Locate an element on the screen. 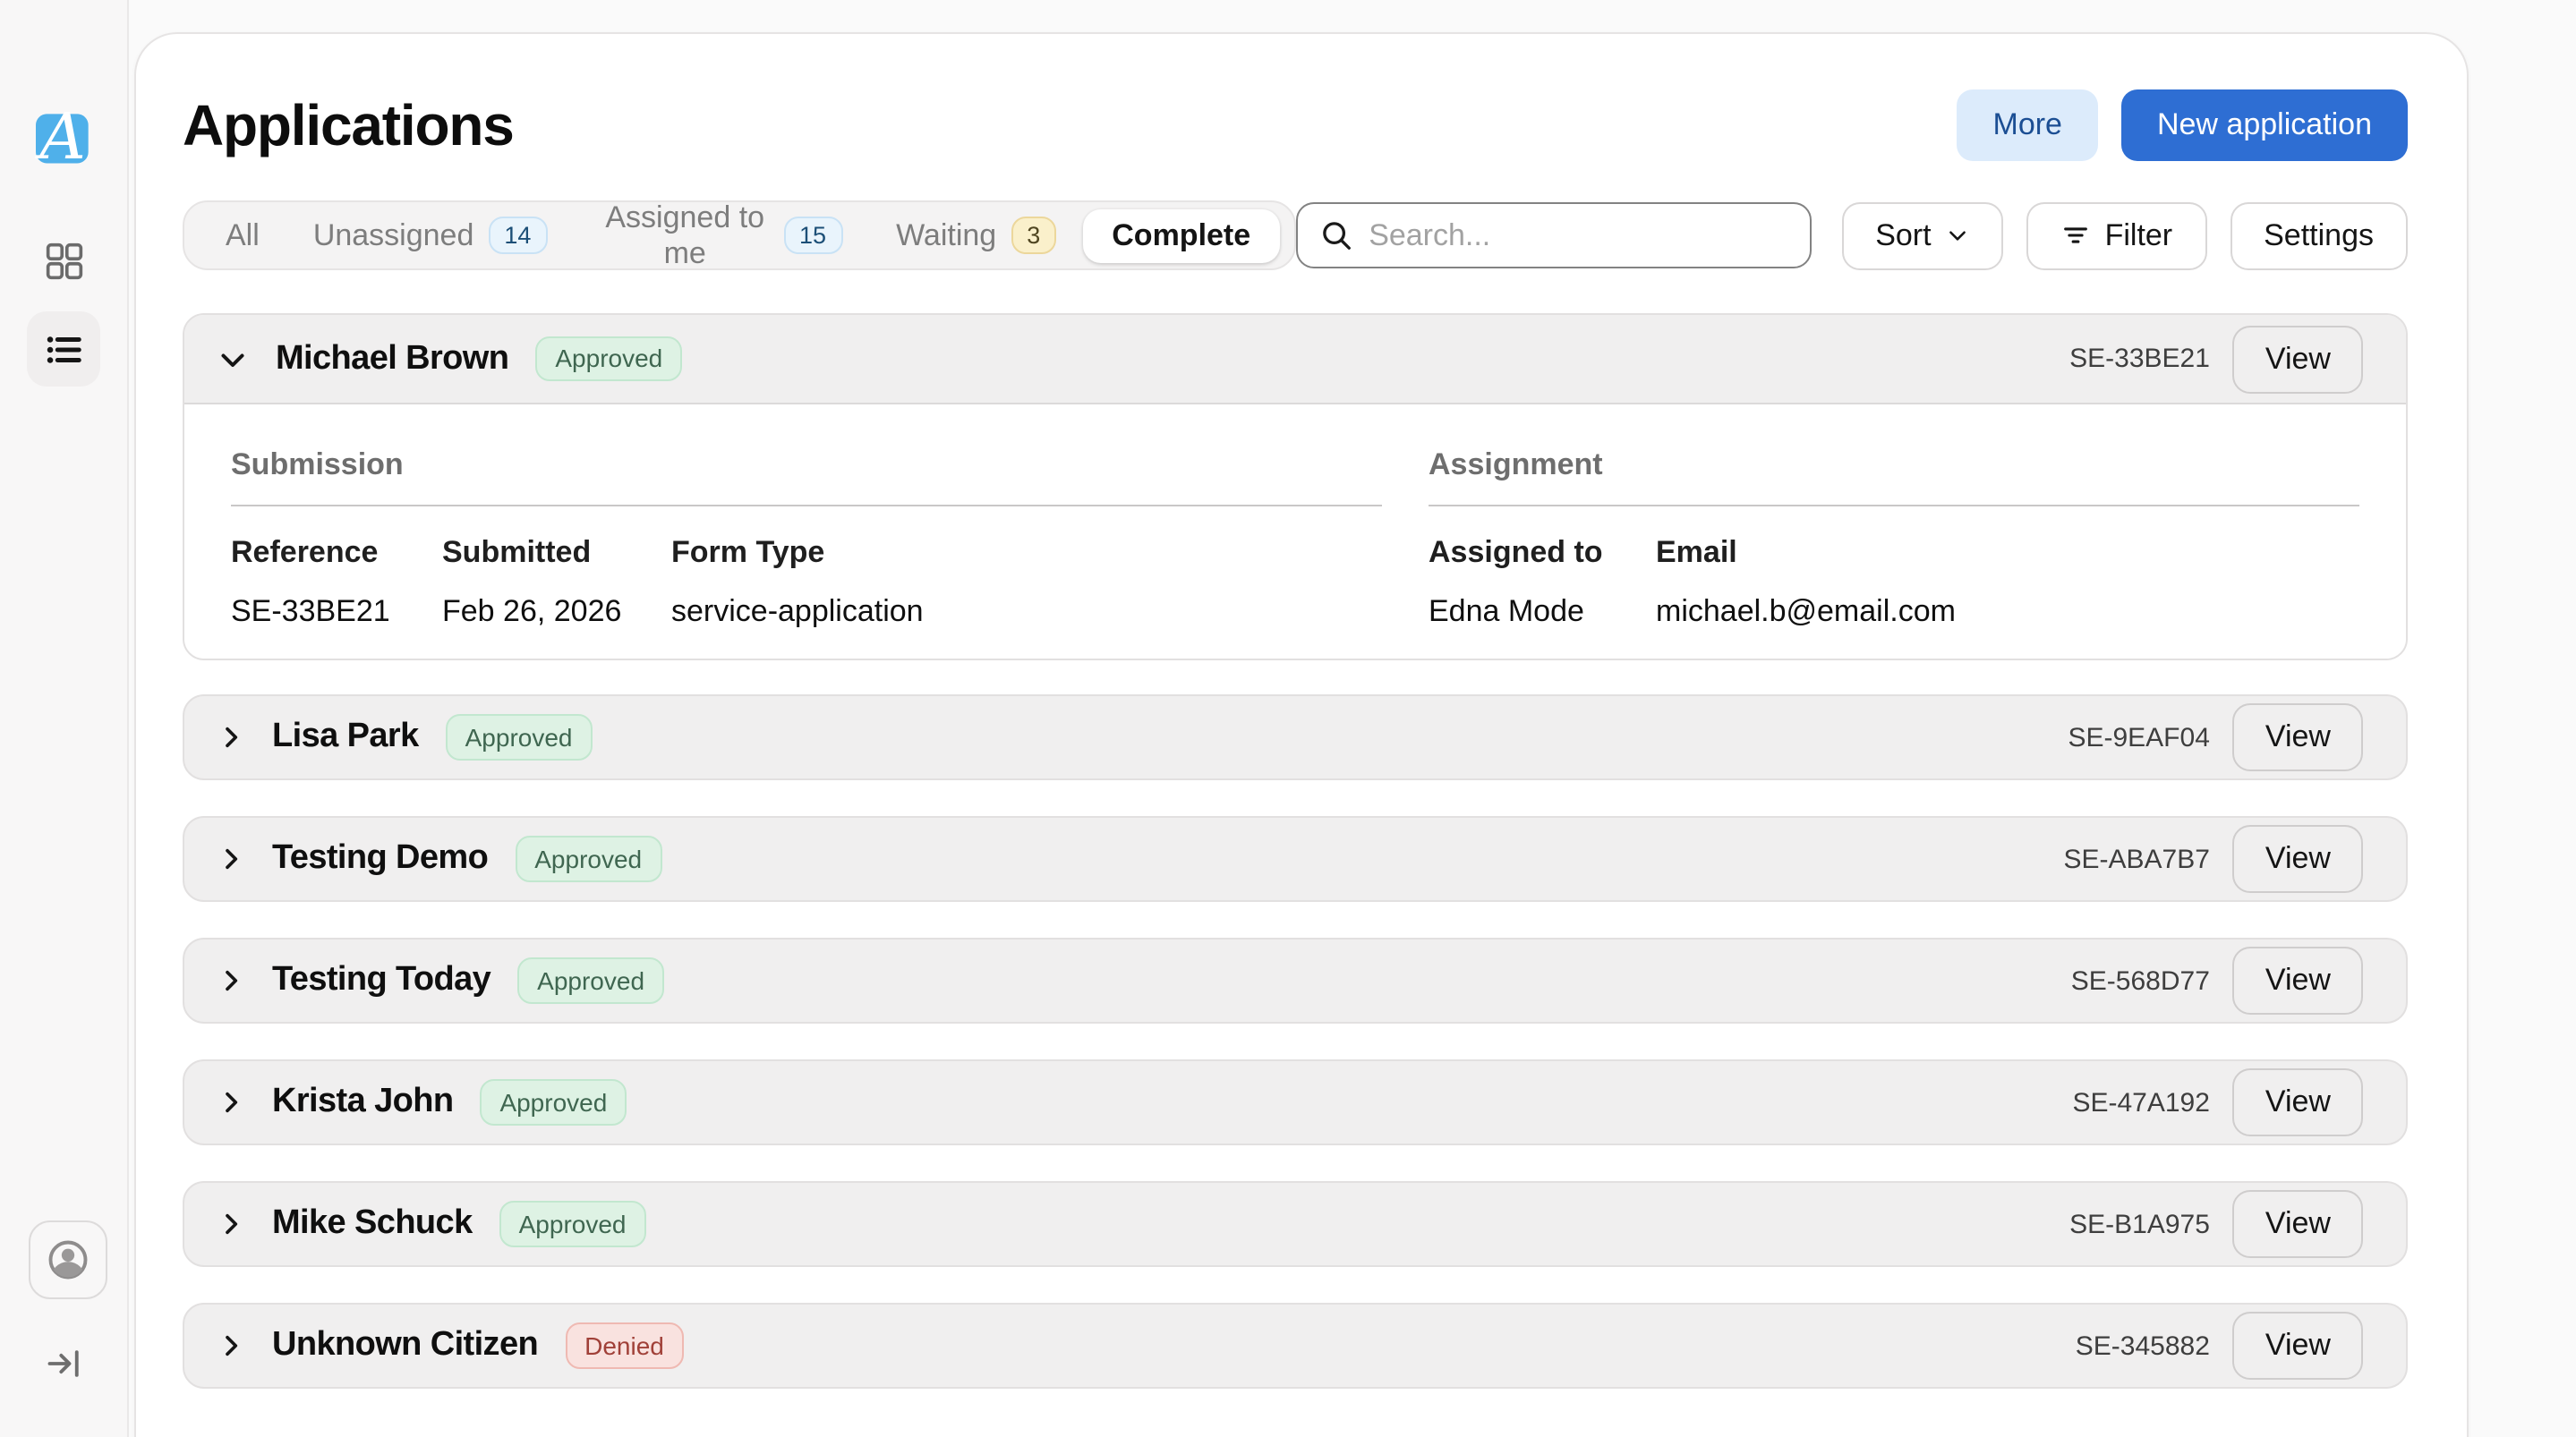 The image size is (2576, 1437). applicant-name: Unknown Citizen is located at coordinates (405, 1345).